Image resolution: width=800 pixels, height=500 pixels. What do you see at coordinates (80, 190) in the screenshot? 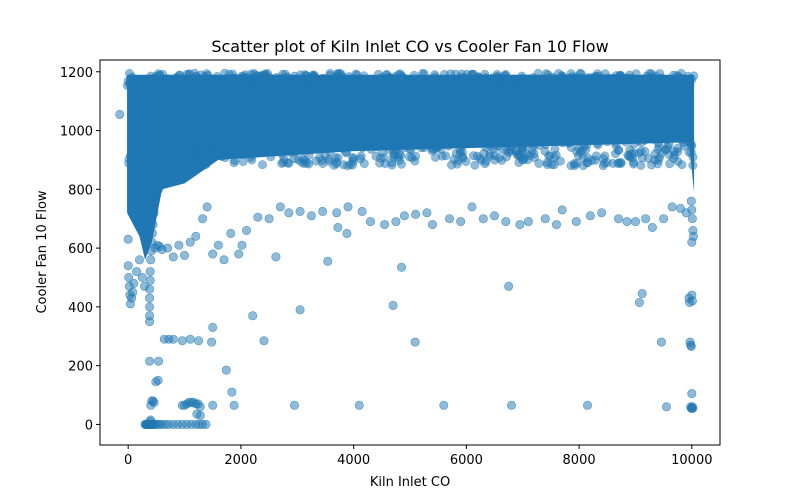
I see `y-tick-label: 800` at bounding box center [80, 190].